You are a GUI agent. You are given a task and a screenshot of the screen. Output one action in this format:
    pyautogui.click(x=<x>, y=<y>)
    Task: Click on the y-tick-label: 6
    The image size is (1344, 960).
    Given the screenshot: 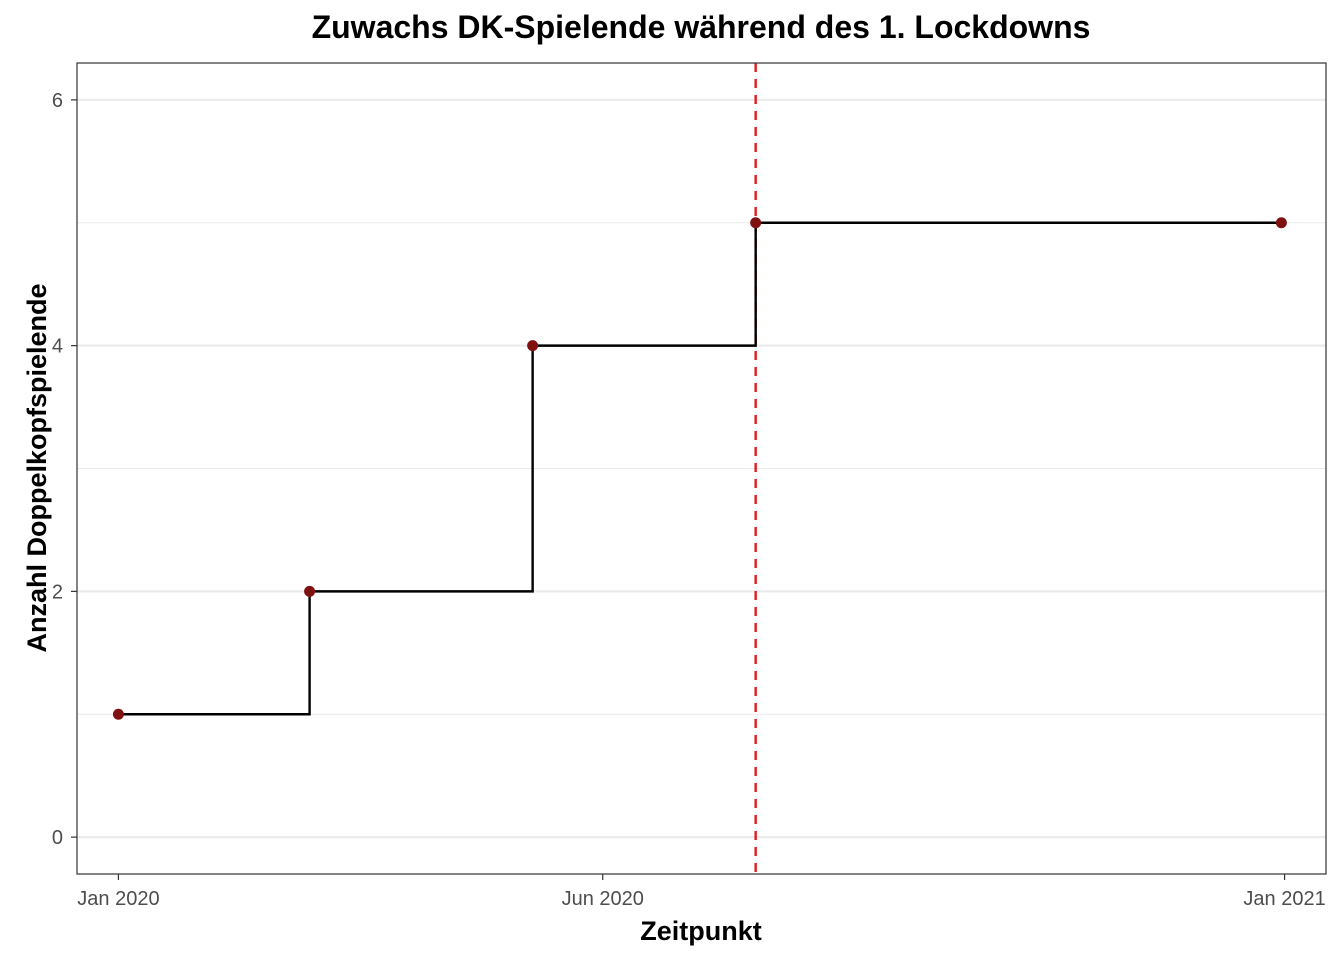 What is the action you would take?
    pyautogui.click(x=57, y=101)
    